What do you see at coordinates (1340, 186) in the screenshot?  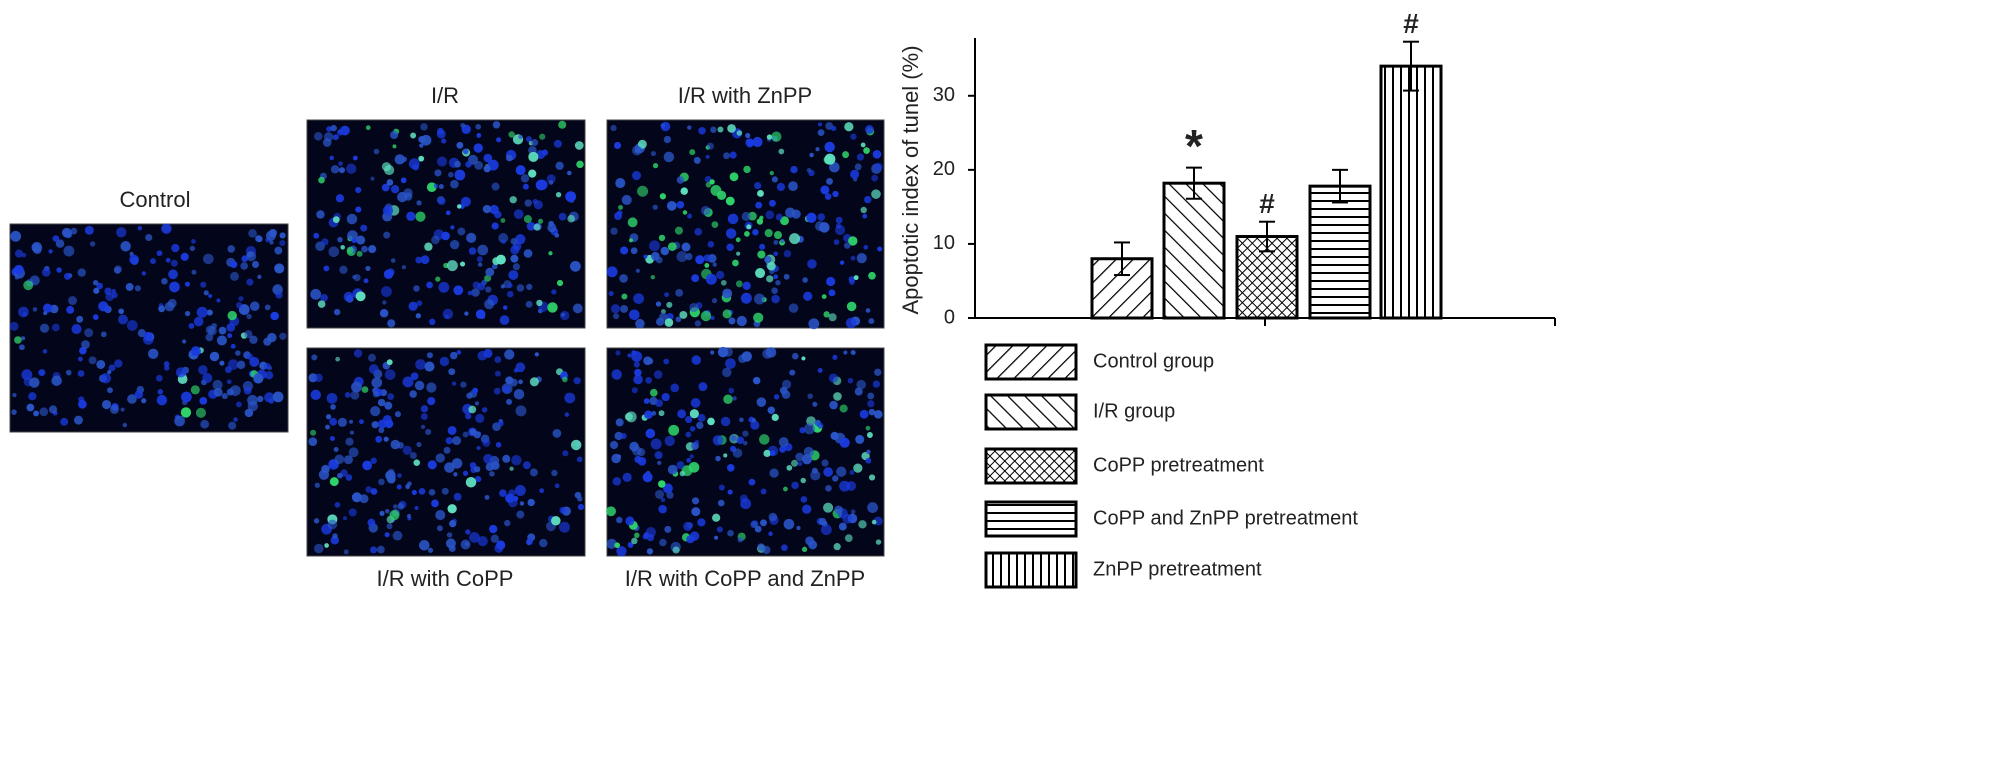 I see `error-bar` at bounding box center [1340, 186].